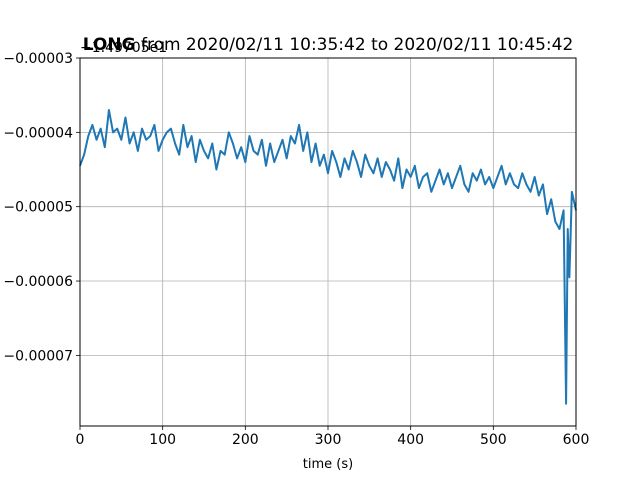  What do you see at coordinates (328, 440) in the screenshot?
I see `x-tick-label: 300` at bounding box center [328, 440].